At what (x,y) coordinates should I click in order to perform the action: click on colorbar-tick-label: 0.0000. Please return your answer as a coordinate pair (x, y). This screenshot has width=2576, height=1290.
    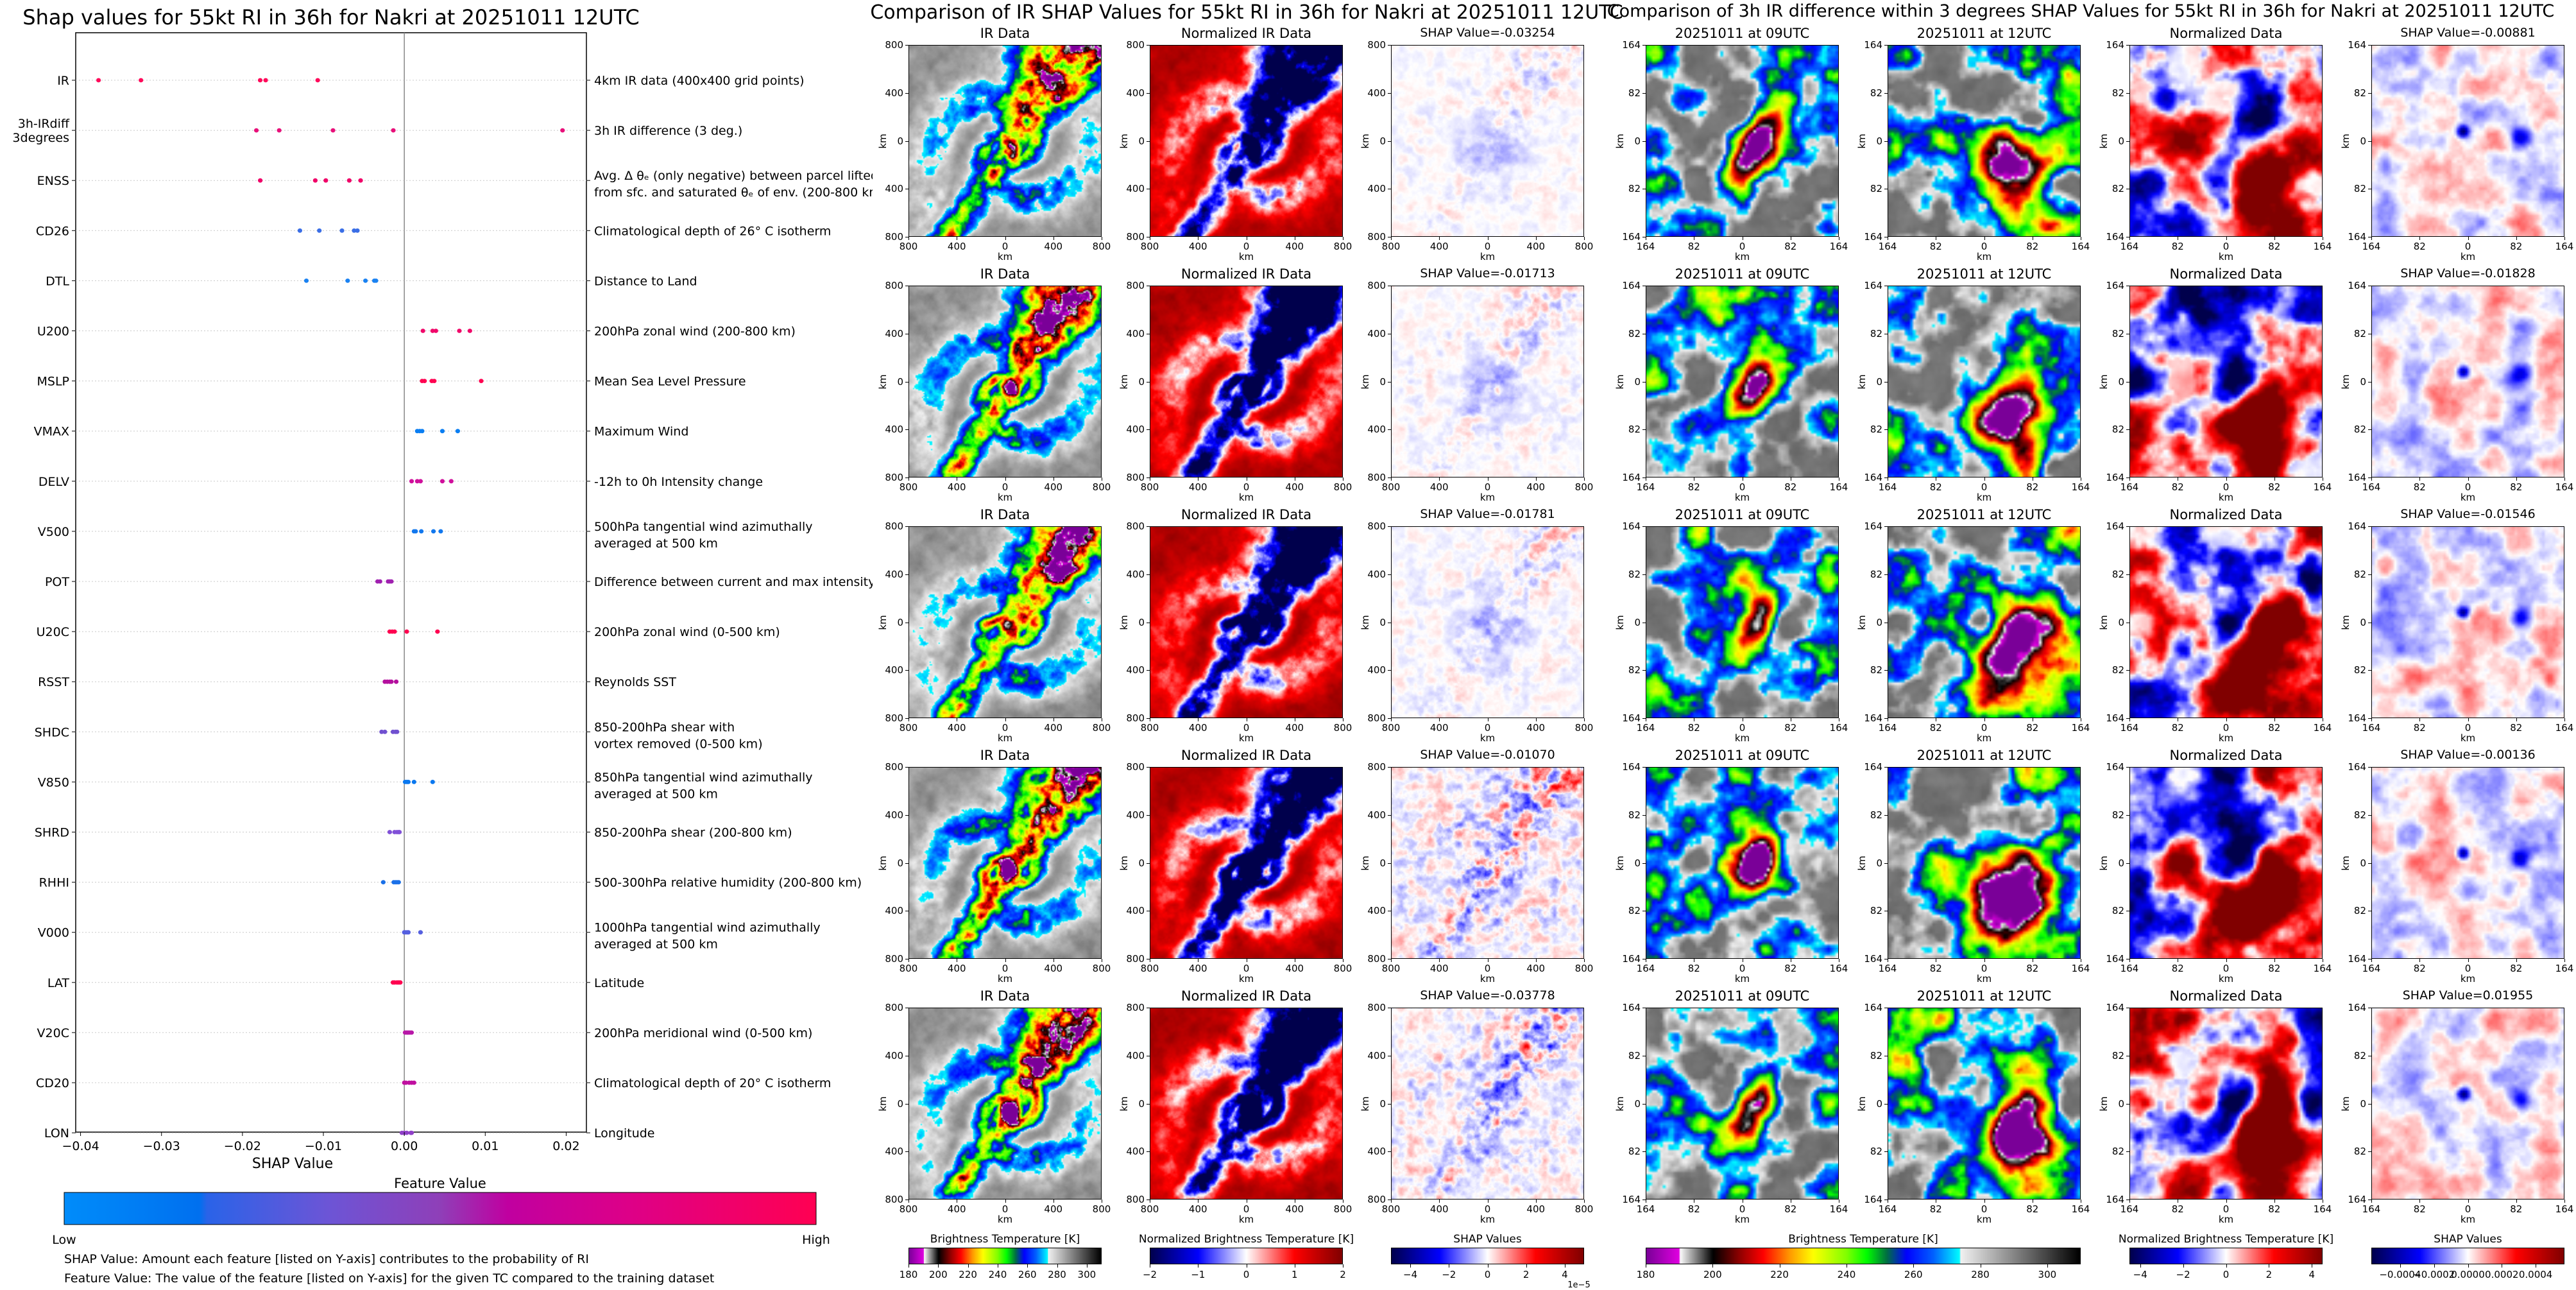
    Looking at the image, I should click on (2468, 1274).